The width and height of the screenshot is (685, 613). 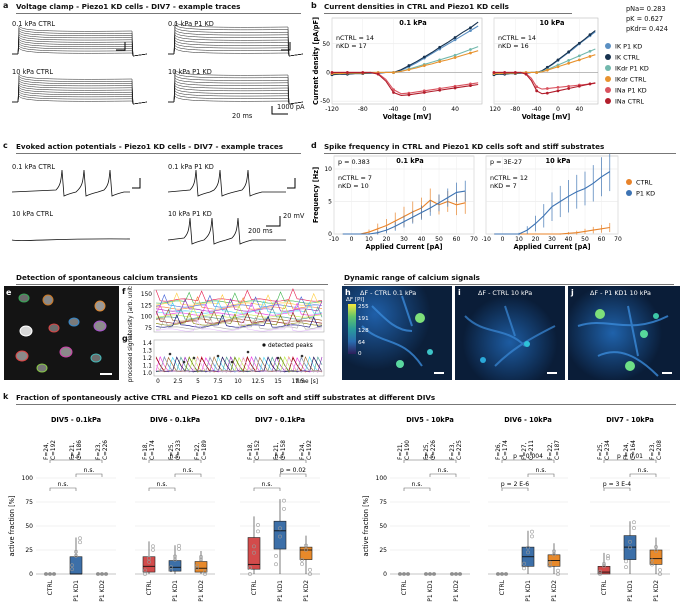 I want to click on significance-label: p = 3 E-4, so click(x=617, y=484).